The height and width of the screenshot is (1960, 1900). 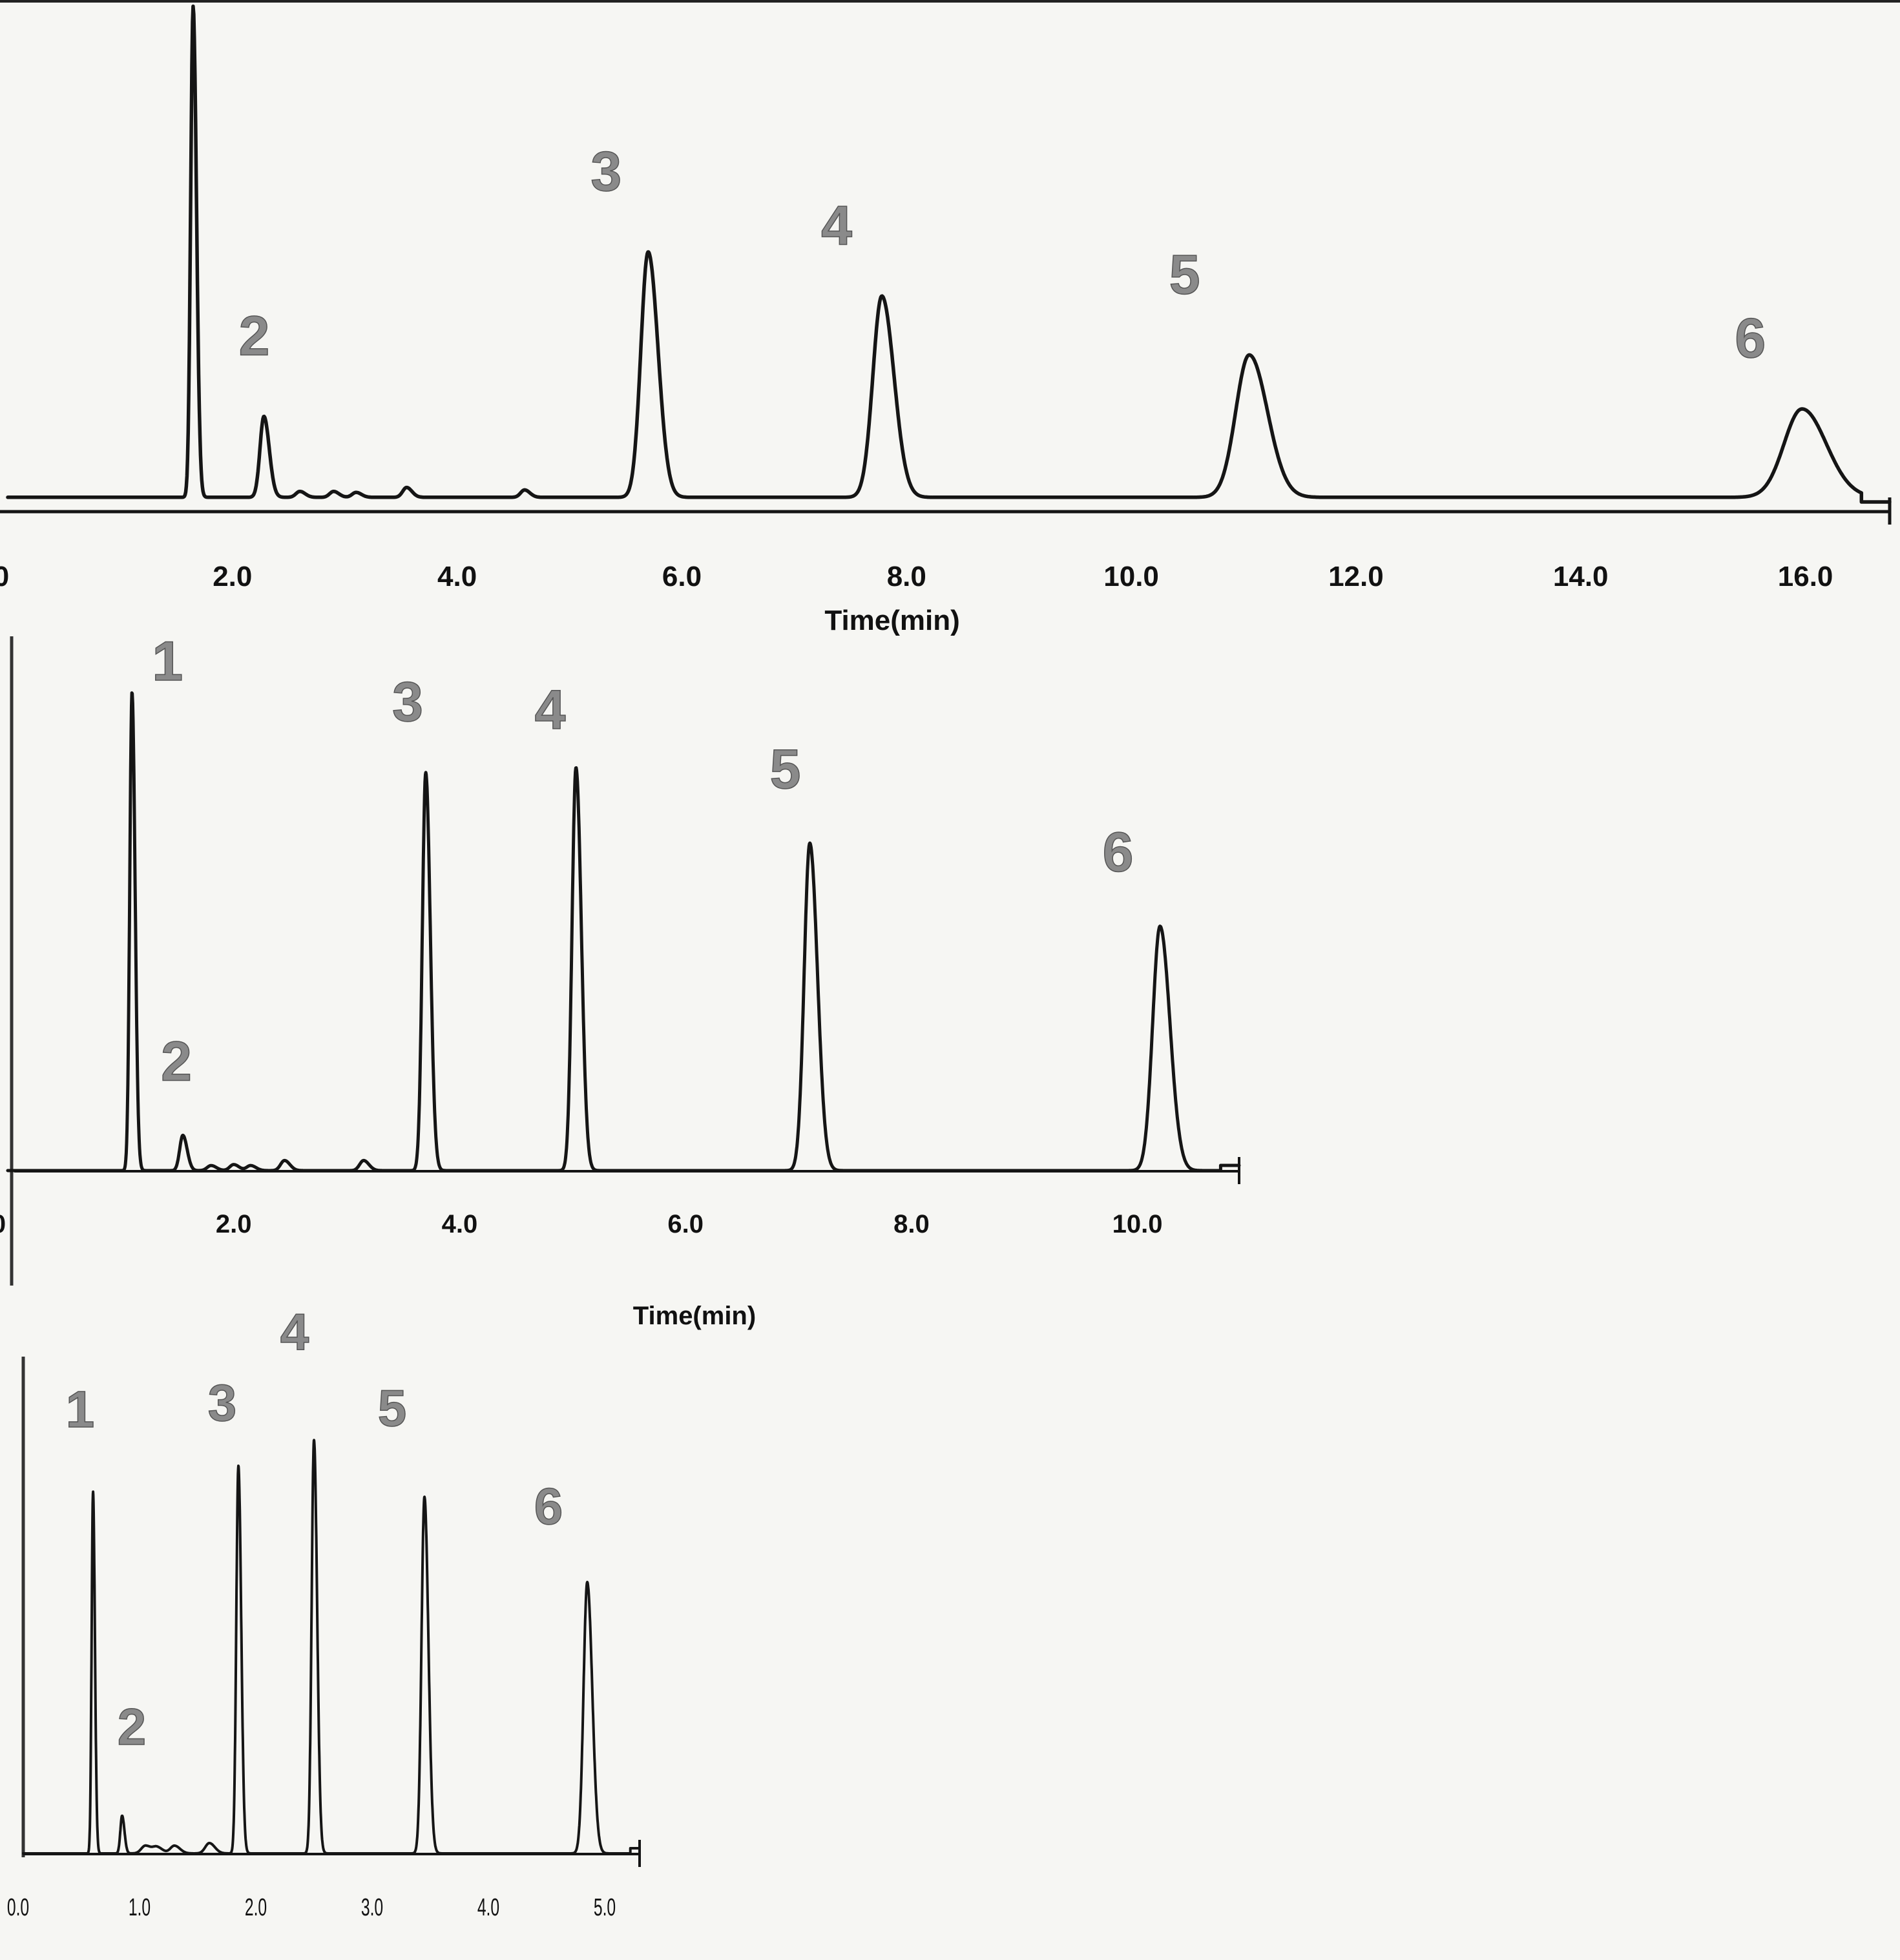 I want to click on x-tick-label: 12.0, so click(x=1356, y=576).